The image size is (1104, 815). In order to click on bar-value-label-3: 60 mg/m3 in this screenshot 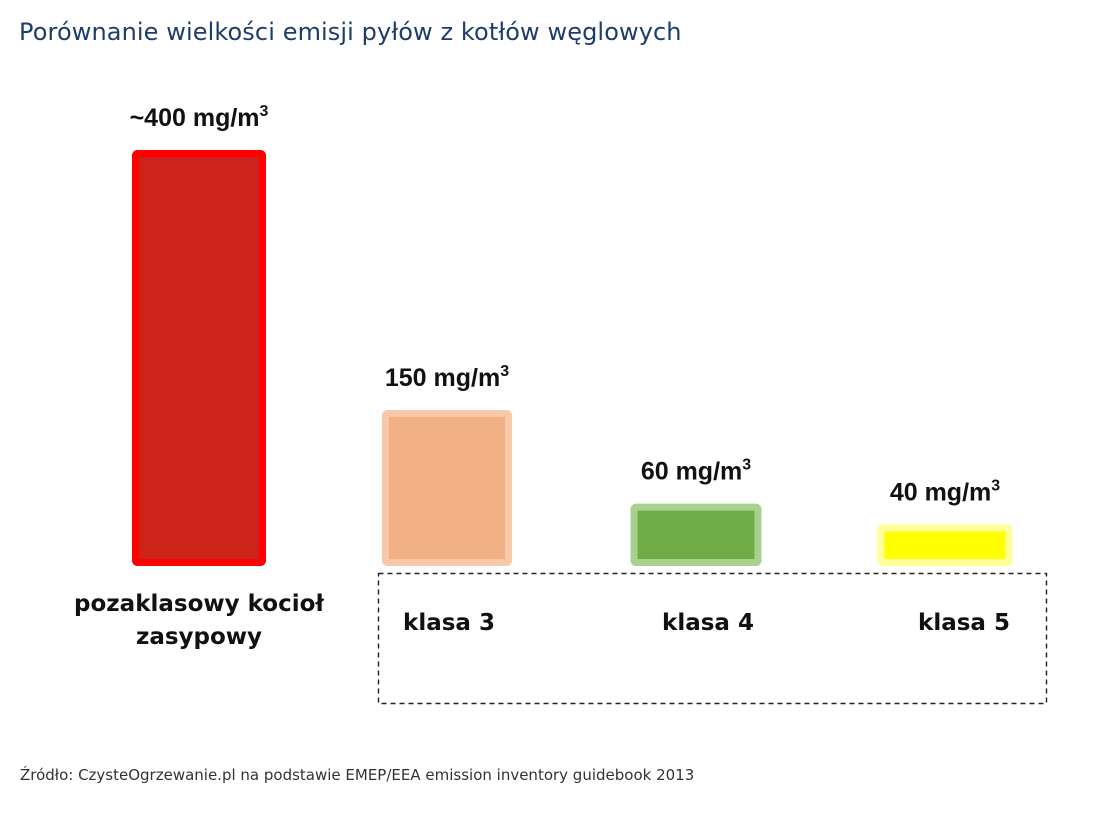, I will do `click(696, 471)`.